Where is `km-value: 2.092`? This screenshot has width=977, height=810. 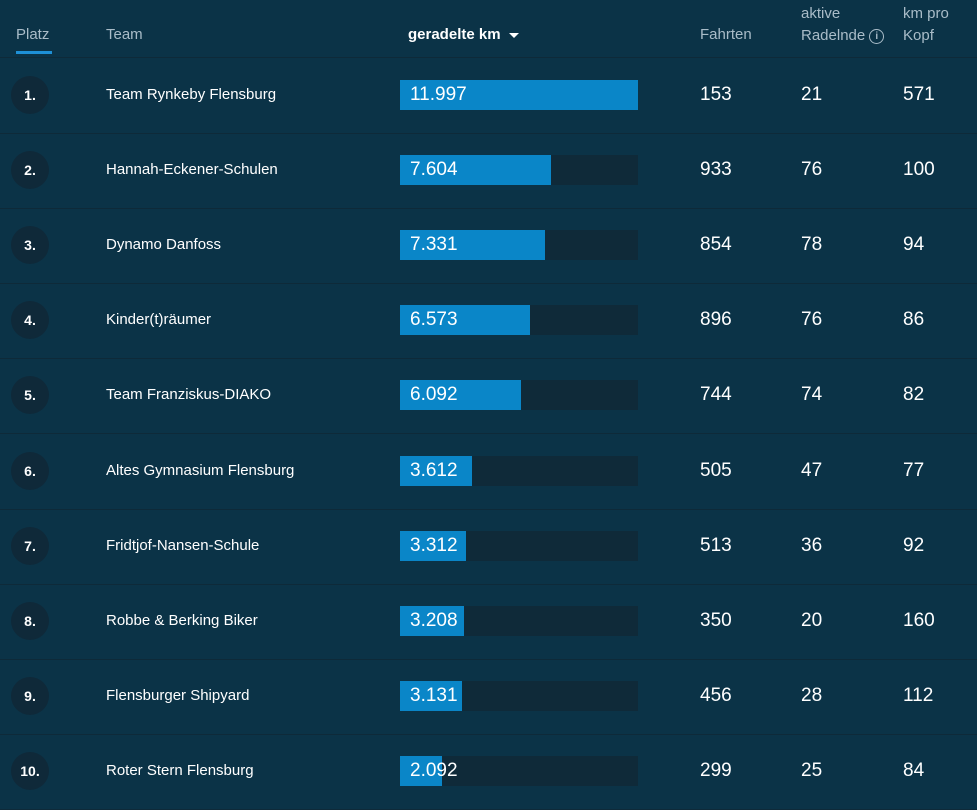
km-value: 2.092 is located at coordinates (434, 770).